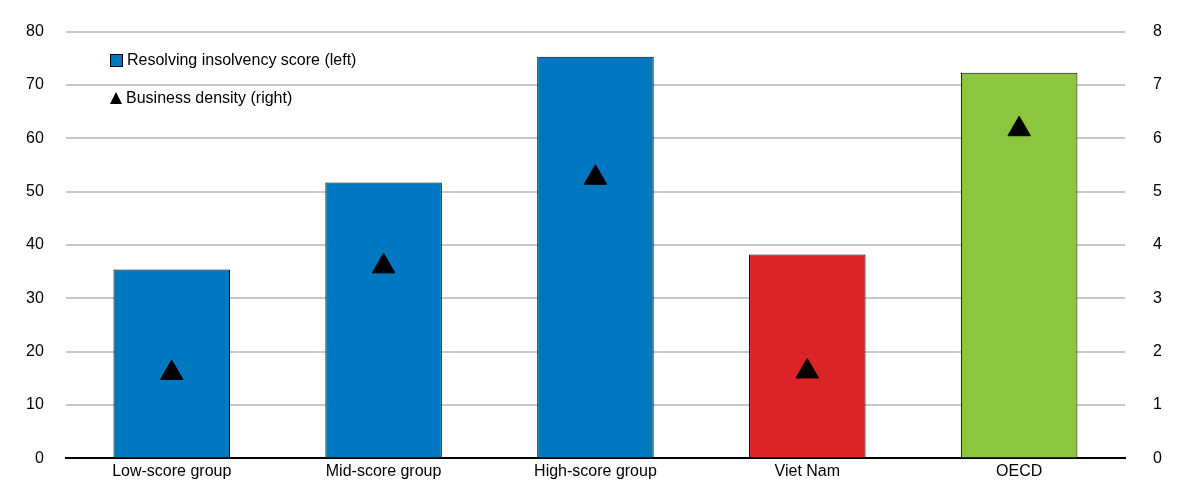  I want to click on y-tick-label: 60, so click(35, 137).